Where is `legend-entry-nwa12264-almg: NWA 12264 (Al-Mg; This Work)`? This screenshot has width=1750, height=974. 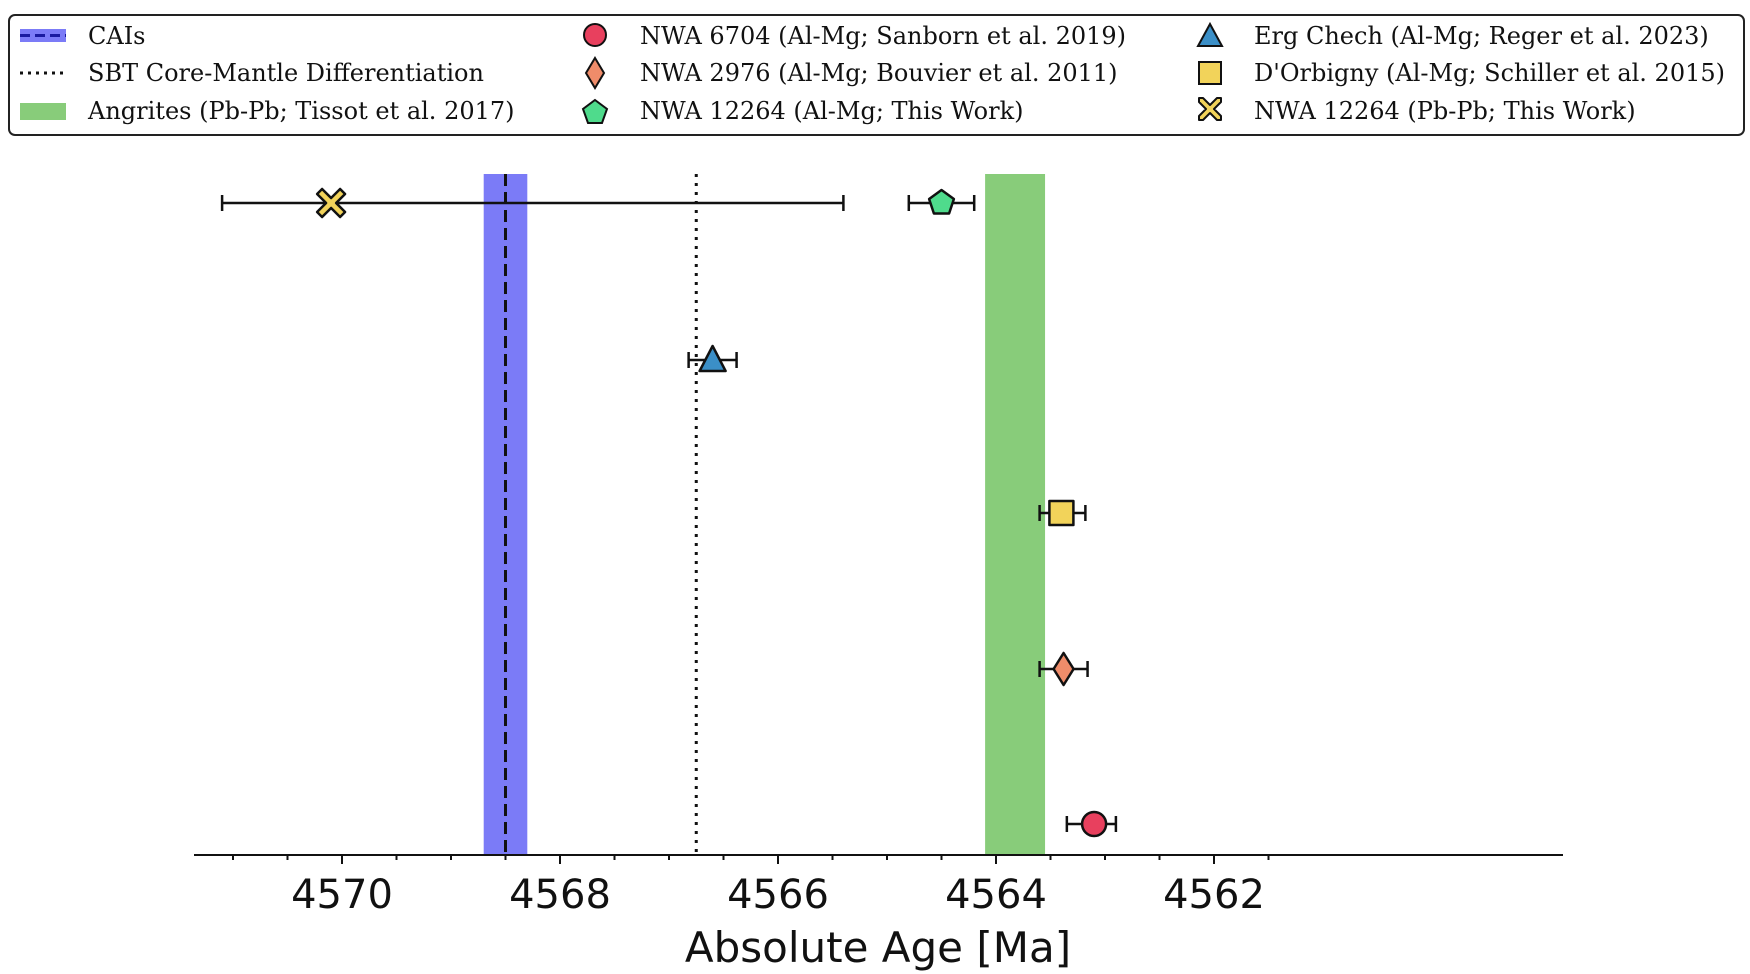
legend-entry-nwa12264-almg: NWA 12264 (Al-Mg; This Work) is located at coordinates (802, 111).